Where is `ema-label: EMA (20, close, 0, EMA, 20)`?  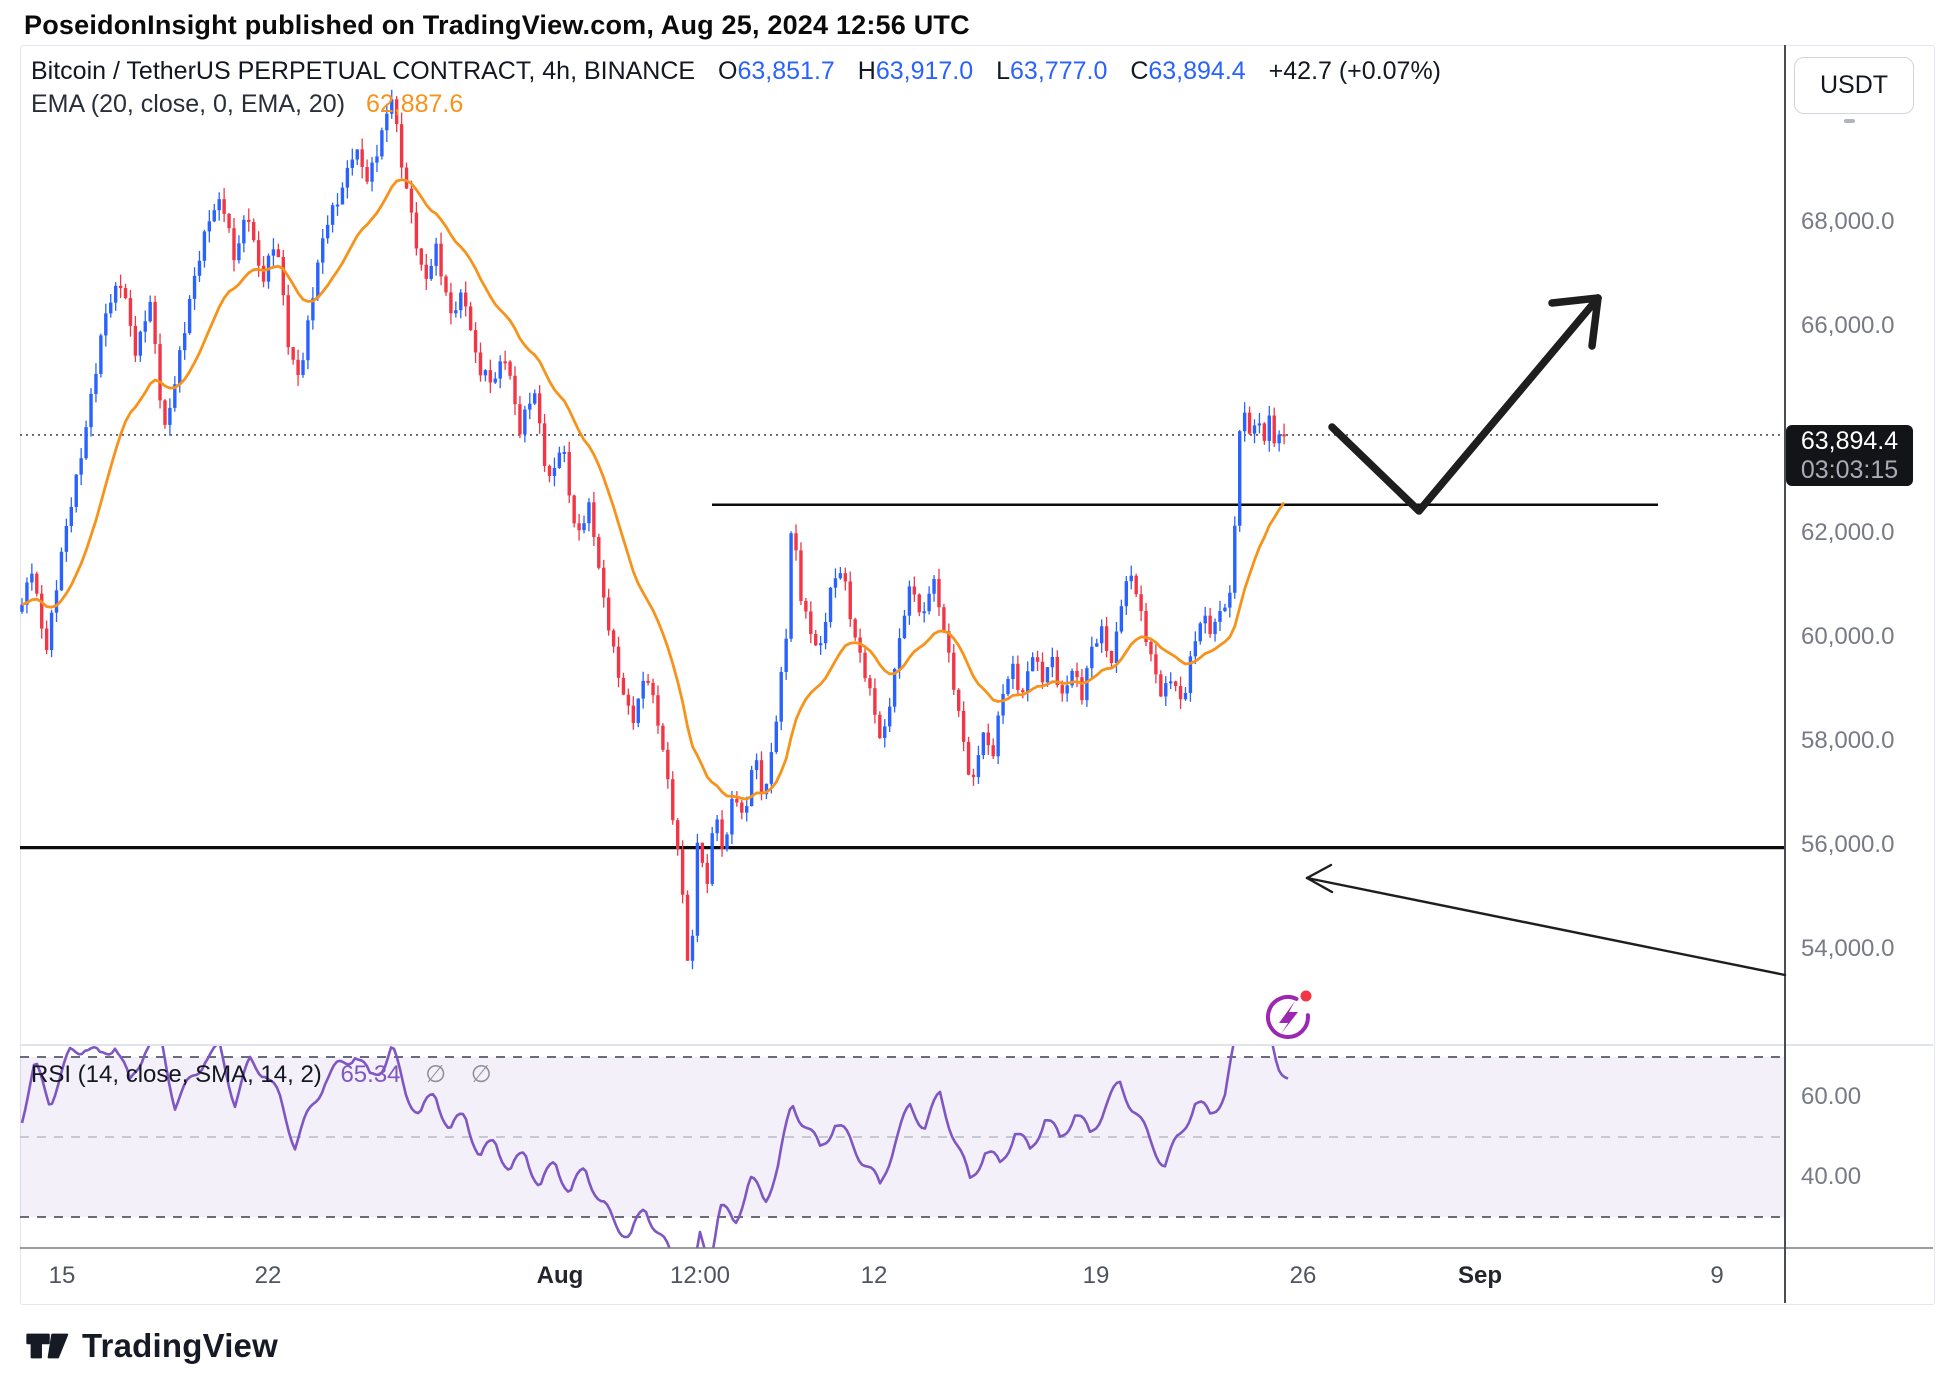 ema-label: EMA (20, close, 0, EMA, 20) is located at coordinates (188, 104).